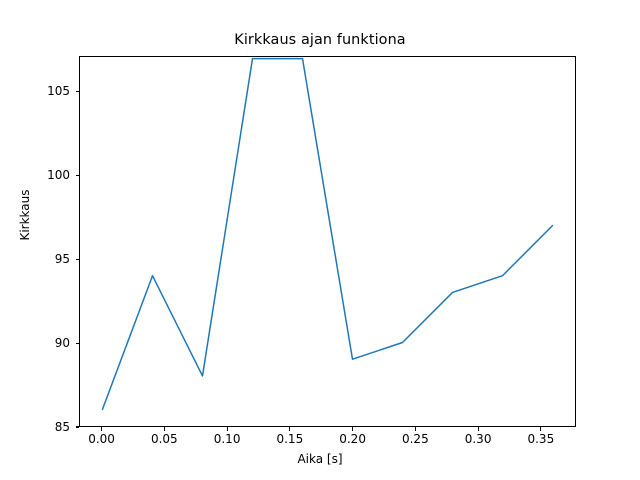 This screenshot has width=640, height=480. Describe the element at coordinates (352, 439) in the screenshot. I see `x-tick-label: 0.20` at that location.